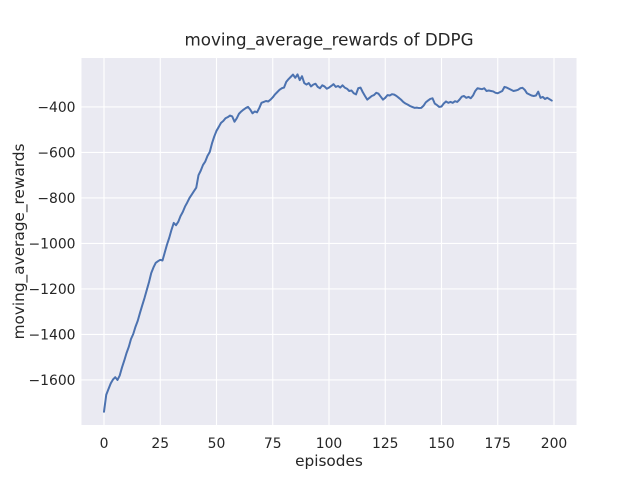 The height and width of the screenshot is (480, 640). What do you see at coordinates (52, 381) in the screenshot?
I see `y-tick-label: −1600` at bounding box center [52, 381].